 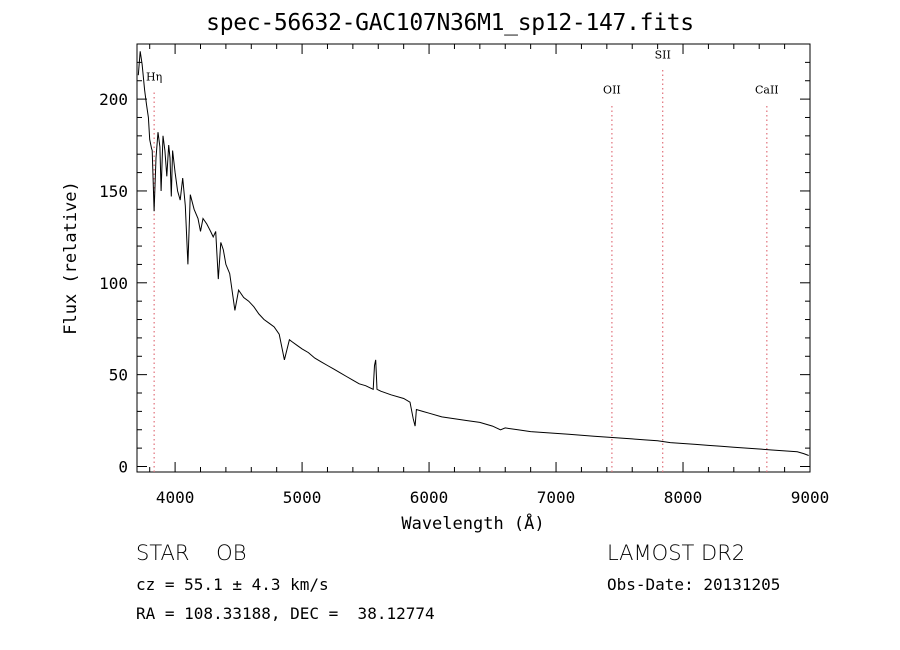 I want to click on survey-label: LAMOST DR2, so click(x=676, y=553).